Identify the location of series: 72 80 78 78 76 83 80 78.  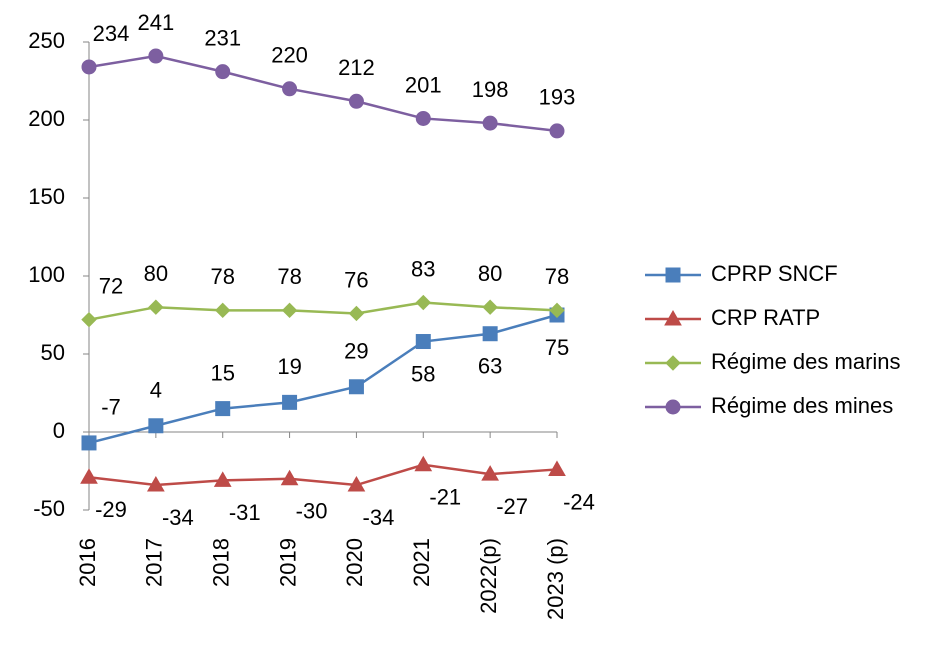
(325, 292).